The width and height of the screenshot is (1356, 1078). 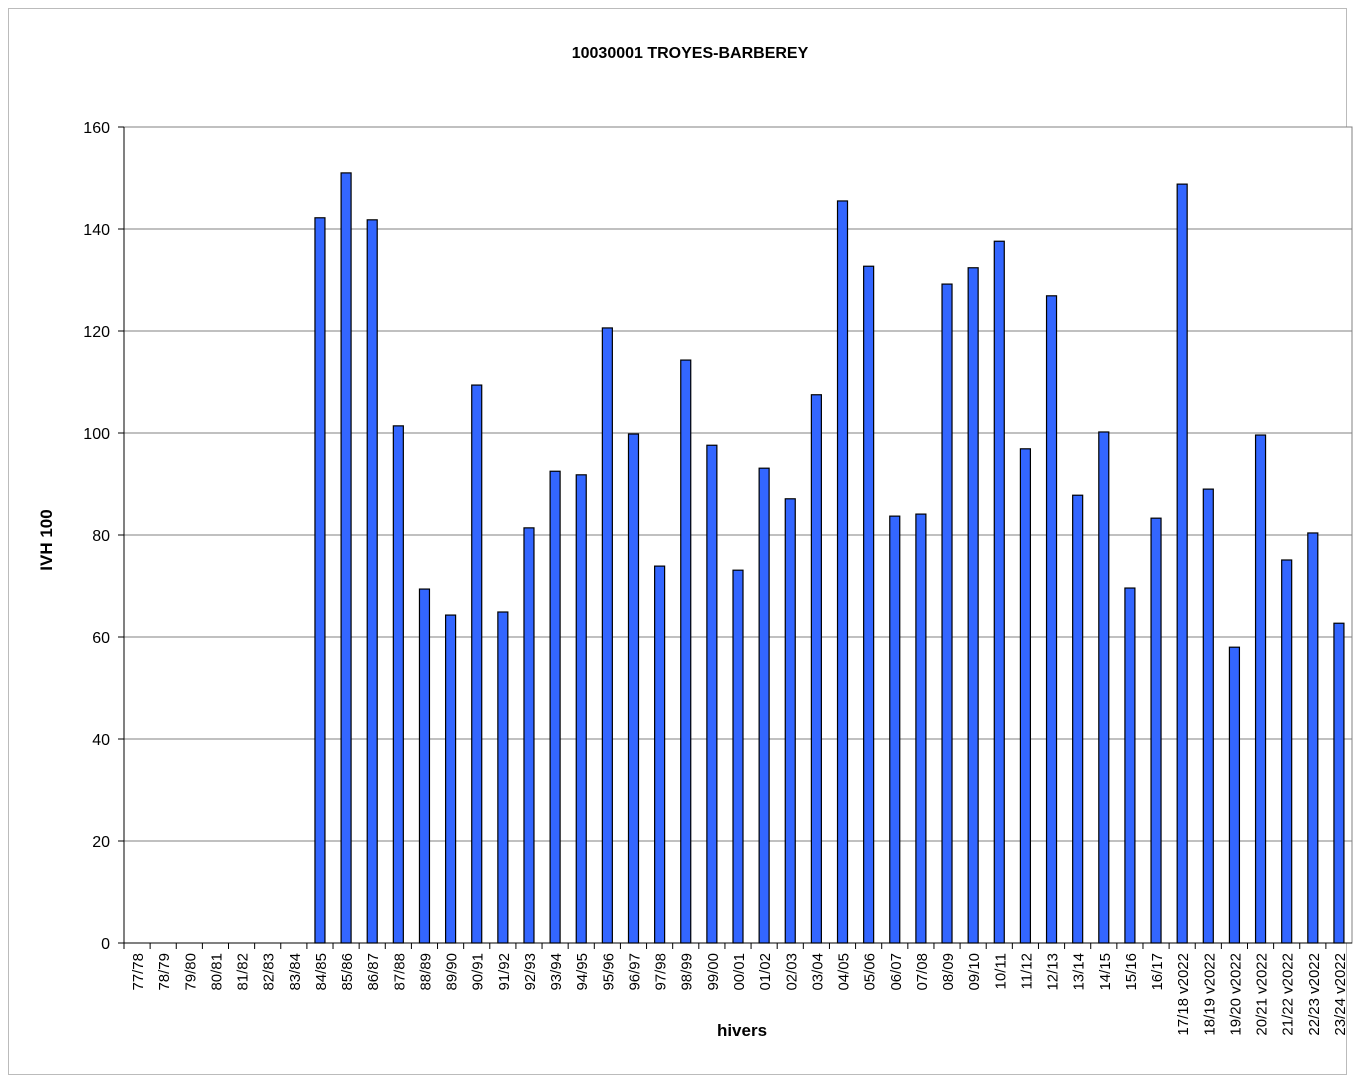 What do you see at coordinates (690, 53) in the screenshot?
I see `chart-title: 10030001 TROYES-BARBEREY` at bounding box center [690, 53].